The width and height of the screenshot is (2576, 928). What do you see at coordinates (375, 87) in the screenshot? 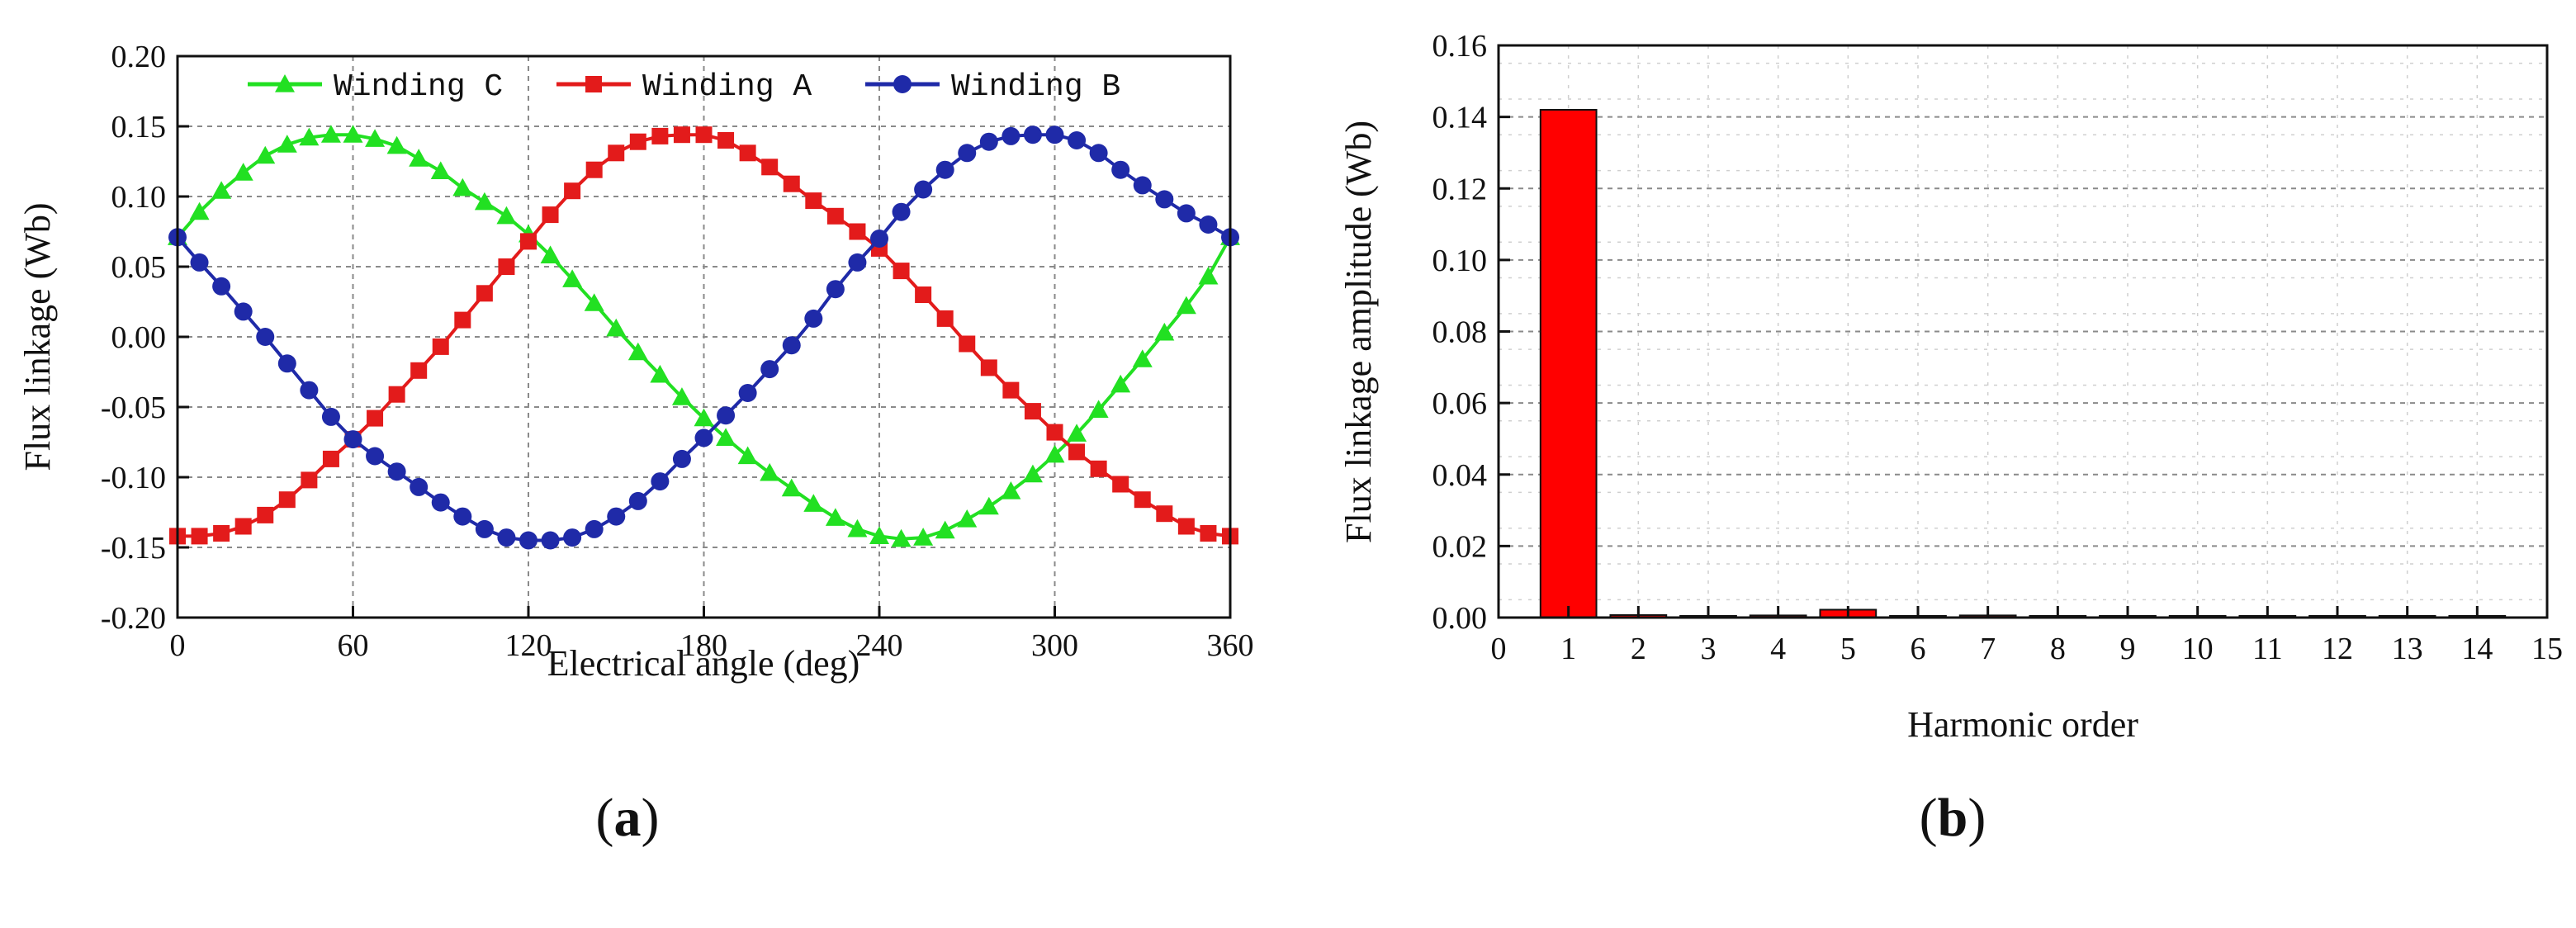
I see `legend-item-winding-c: Winding C` at bounding box center [375, 87].